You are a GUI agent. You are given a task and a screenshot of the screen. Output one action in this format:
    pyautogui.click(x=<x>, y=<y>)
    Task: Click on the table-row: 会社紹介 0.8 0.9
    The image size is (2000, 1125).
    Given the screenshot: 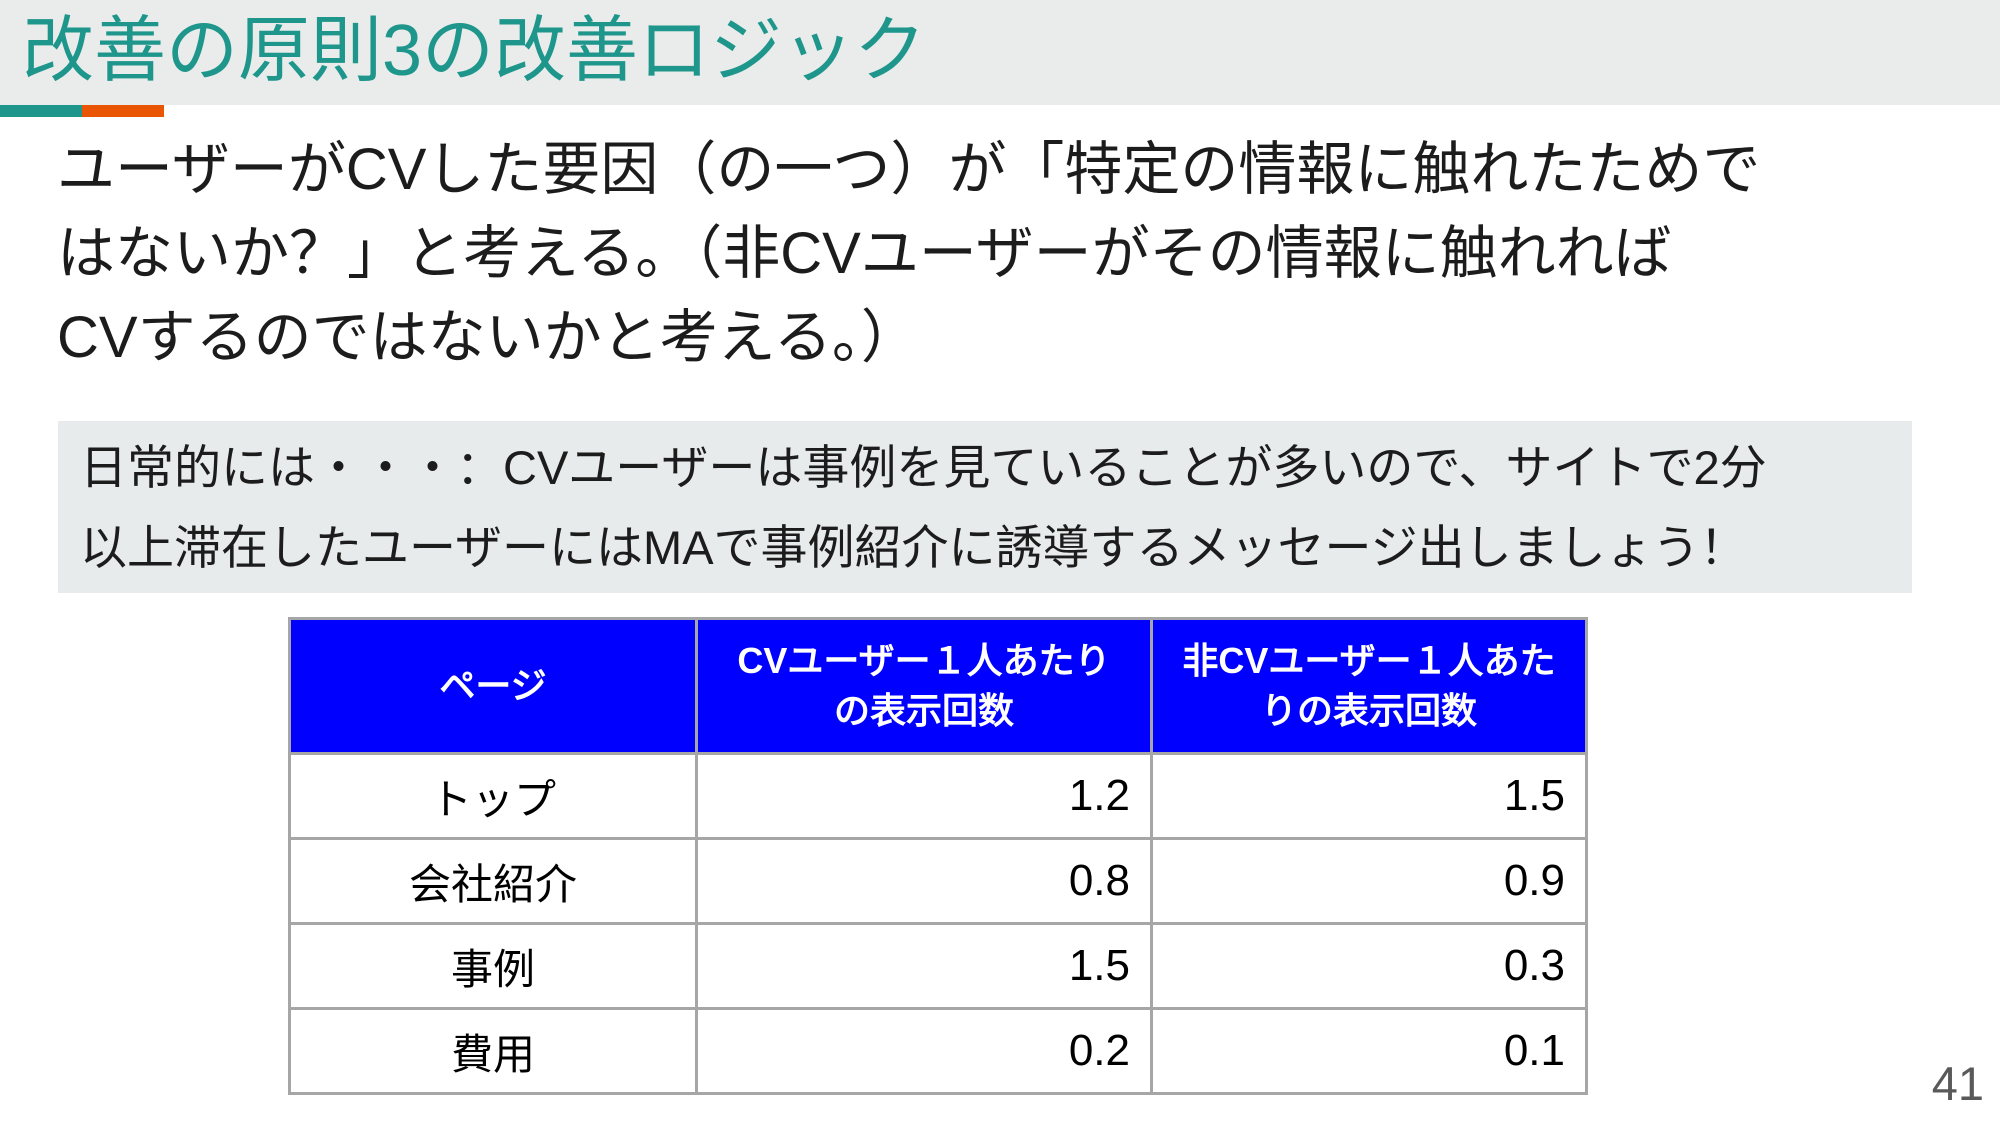 What is the action you would take?
    pyautogui.click(x=938, y=881)
    